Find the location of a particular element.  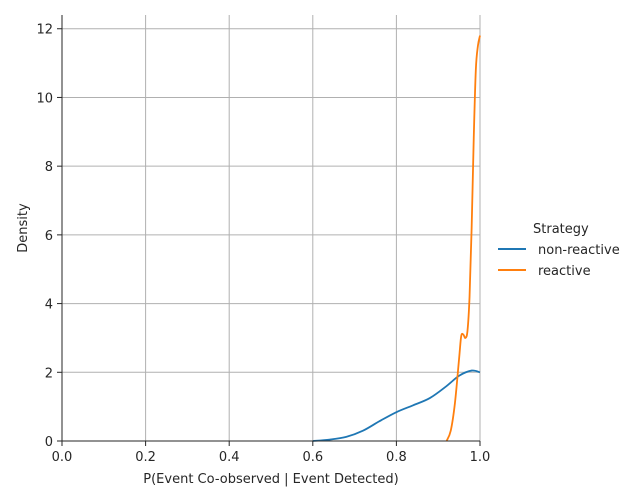

legend: Strategy non-reactive reactive is located at coordinates (559, 250).